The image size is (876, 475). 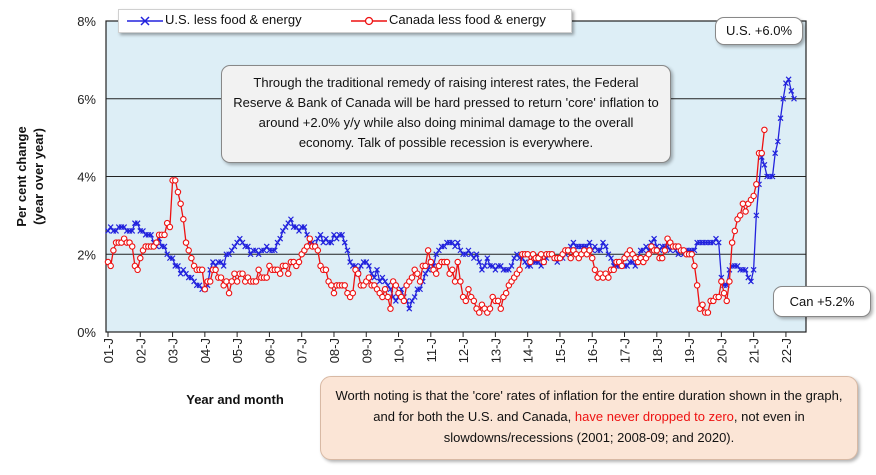 I want to click on x-tick-label: 01-J, so click(x=108, y=350).